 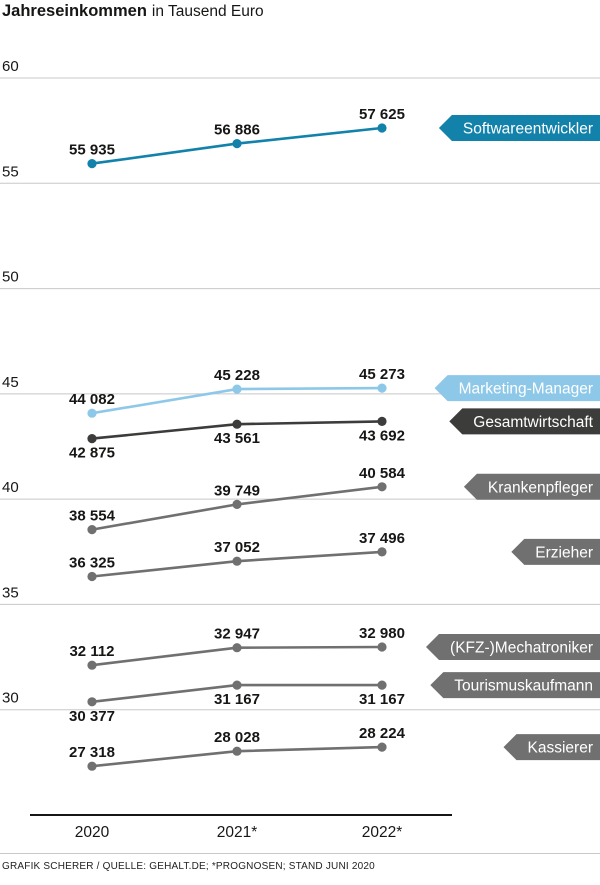 What do you see at coordinates (237, 130) in the screenshot?
I see `value-label: 56 886` at bounding box center [237, 130].